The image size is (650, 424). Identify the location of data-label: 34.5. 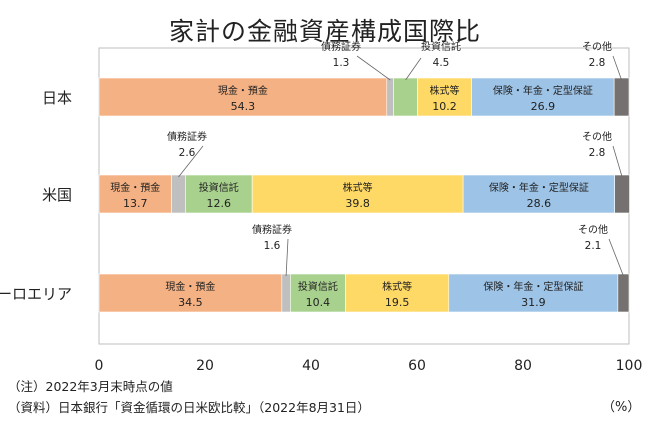
(190, 302).